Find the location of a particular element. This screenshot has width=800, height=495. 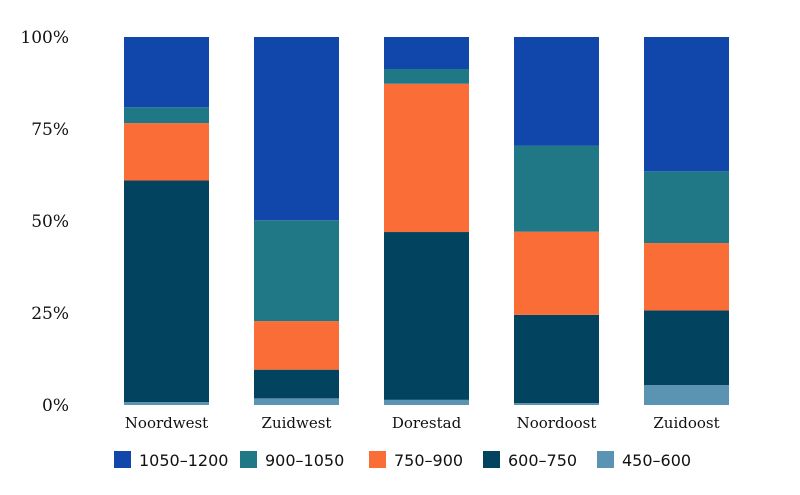

y-tick-label: 100% is located at coordinates (44, 38).